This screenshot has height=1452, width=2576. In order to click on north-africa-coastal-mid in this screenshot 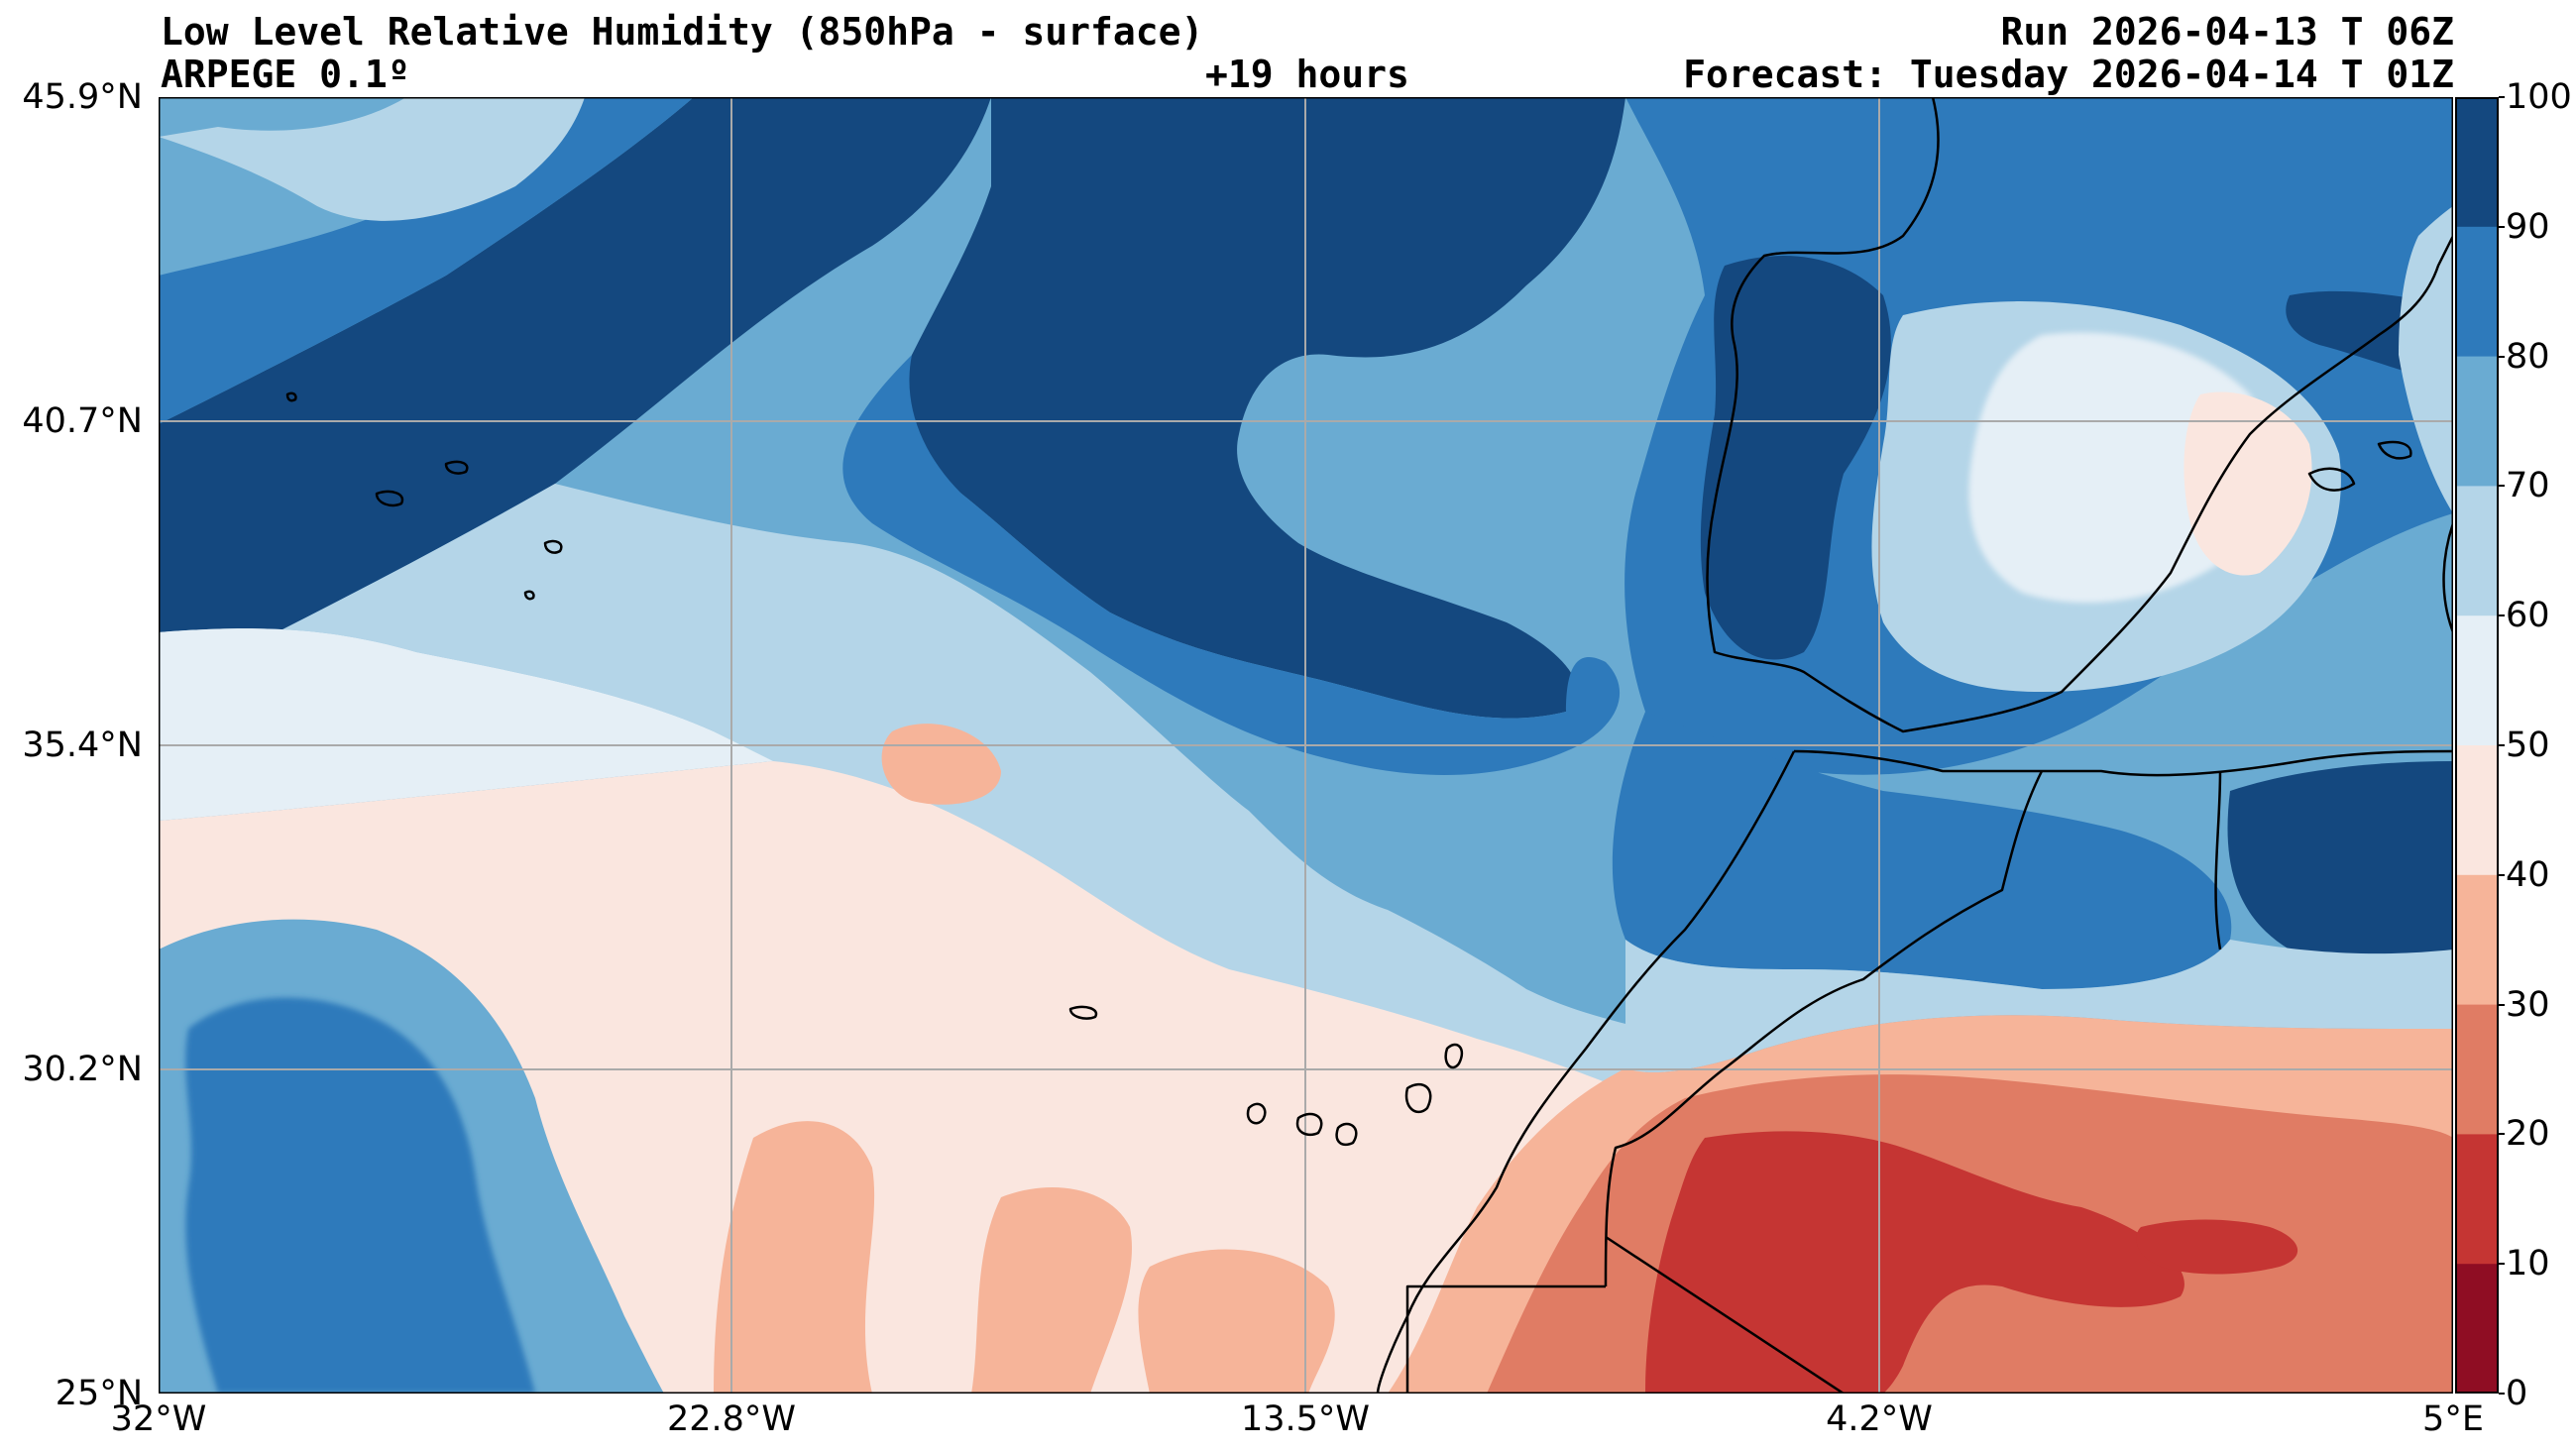, I will do `click(1922, 850)`.